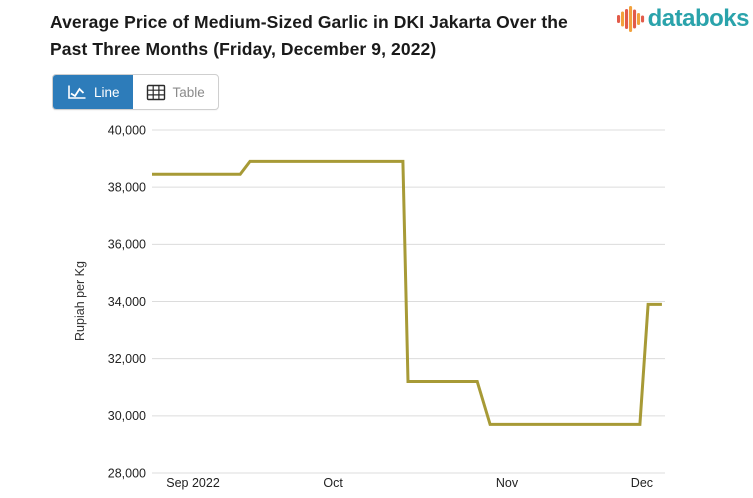 This screenshot has height=498, width=753. Describe the element at coordinates (80, 301) in the screenshot. I see `y-axis-title: Rupiah per Kg` at that location.